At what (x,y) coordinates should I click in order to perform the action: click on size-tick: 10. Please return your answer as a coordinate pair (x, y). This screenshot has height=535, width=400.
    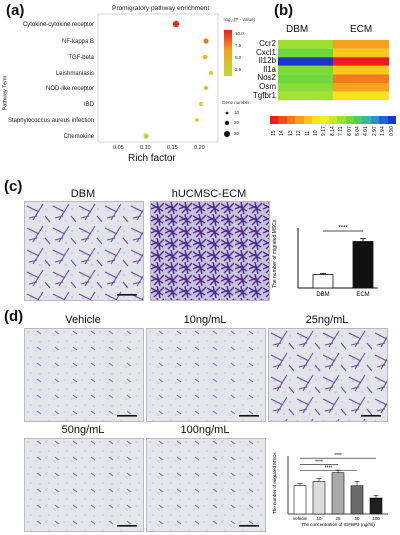
    Looking at the image, I should click on (237, 112).